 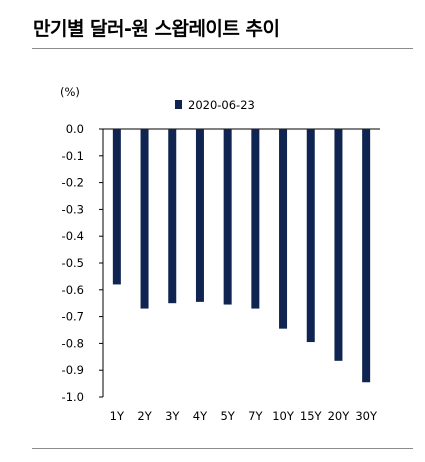 I want to click on y-tick-label: -0.7, so click(x=73, y=317).